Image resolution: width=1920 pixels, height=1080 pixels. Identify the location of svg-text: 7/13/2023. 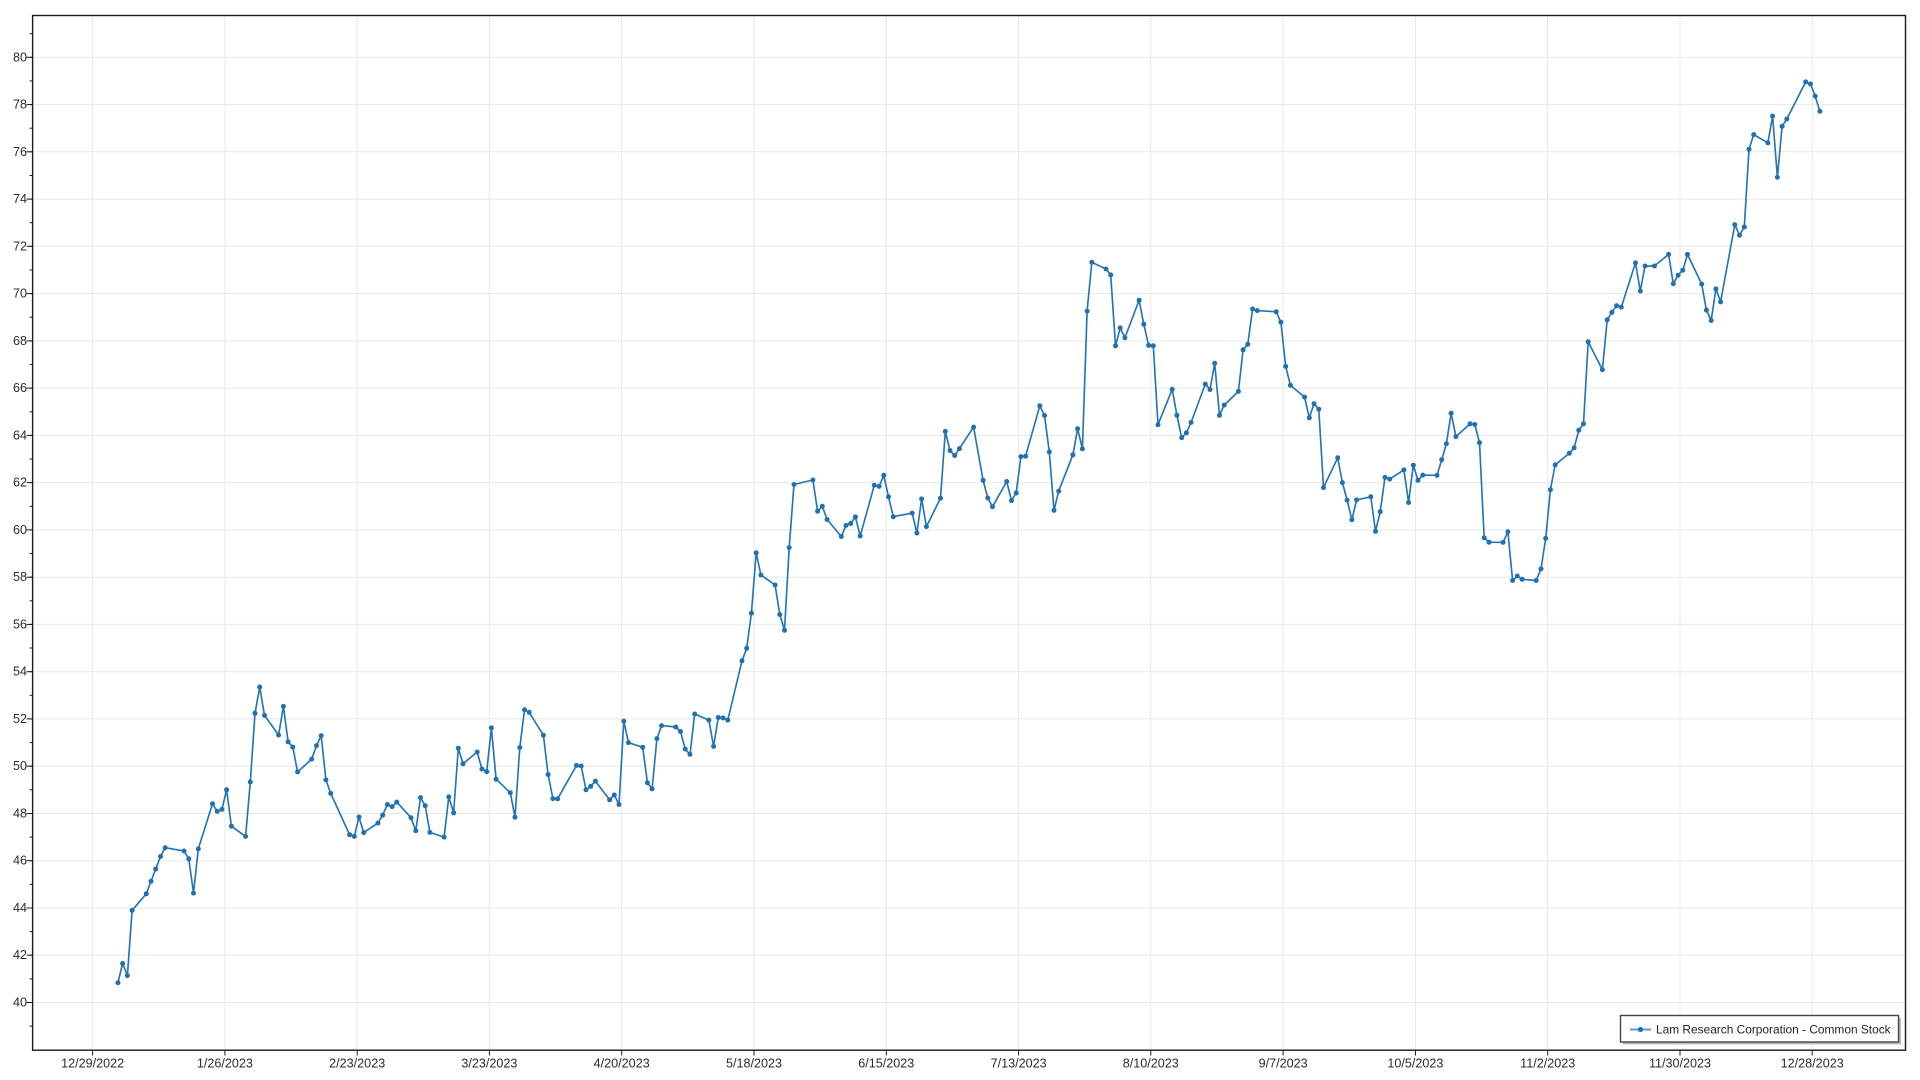
(1019, 1063).